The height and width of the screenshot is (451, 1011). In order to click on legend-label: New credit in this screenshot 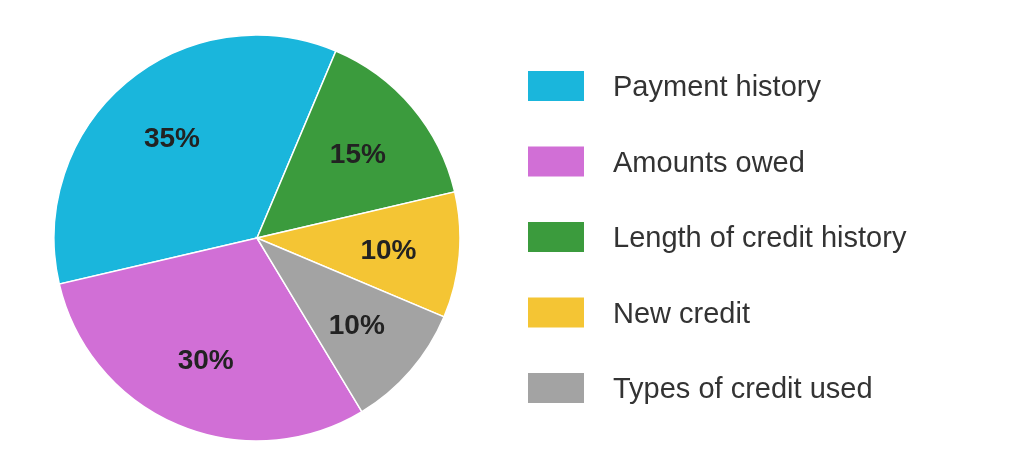, I will do `click(681, 312)`.